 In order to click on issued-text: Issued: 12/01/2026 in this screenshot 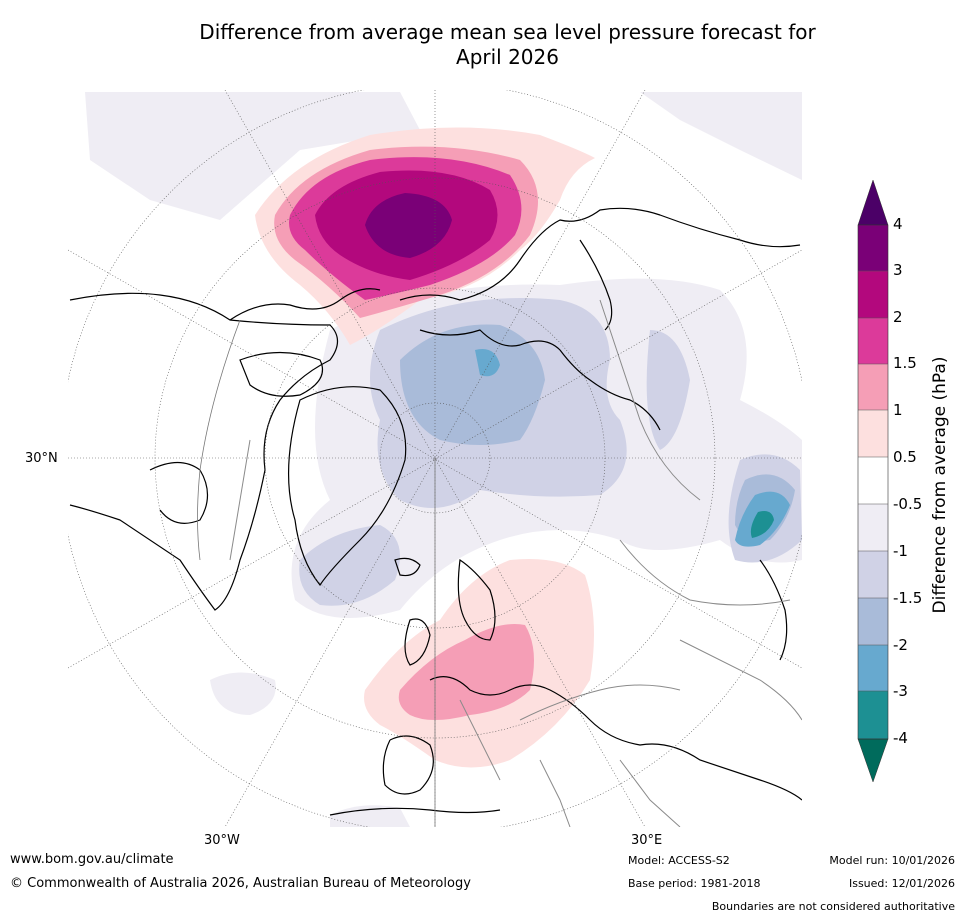, I will do `click(901, 883)`.